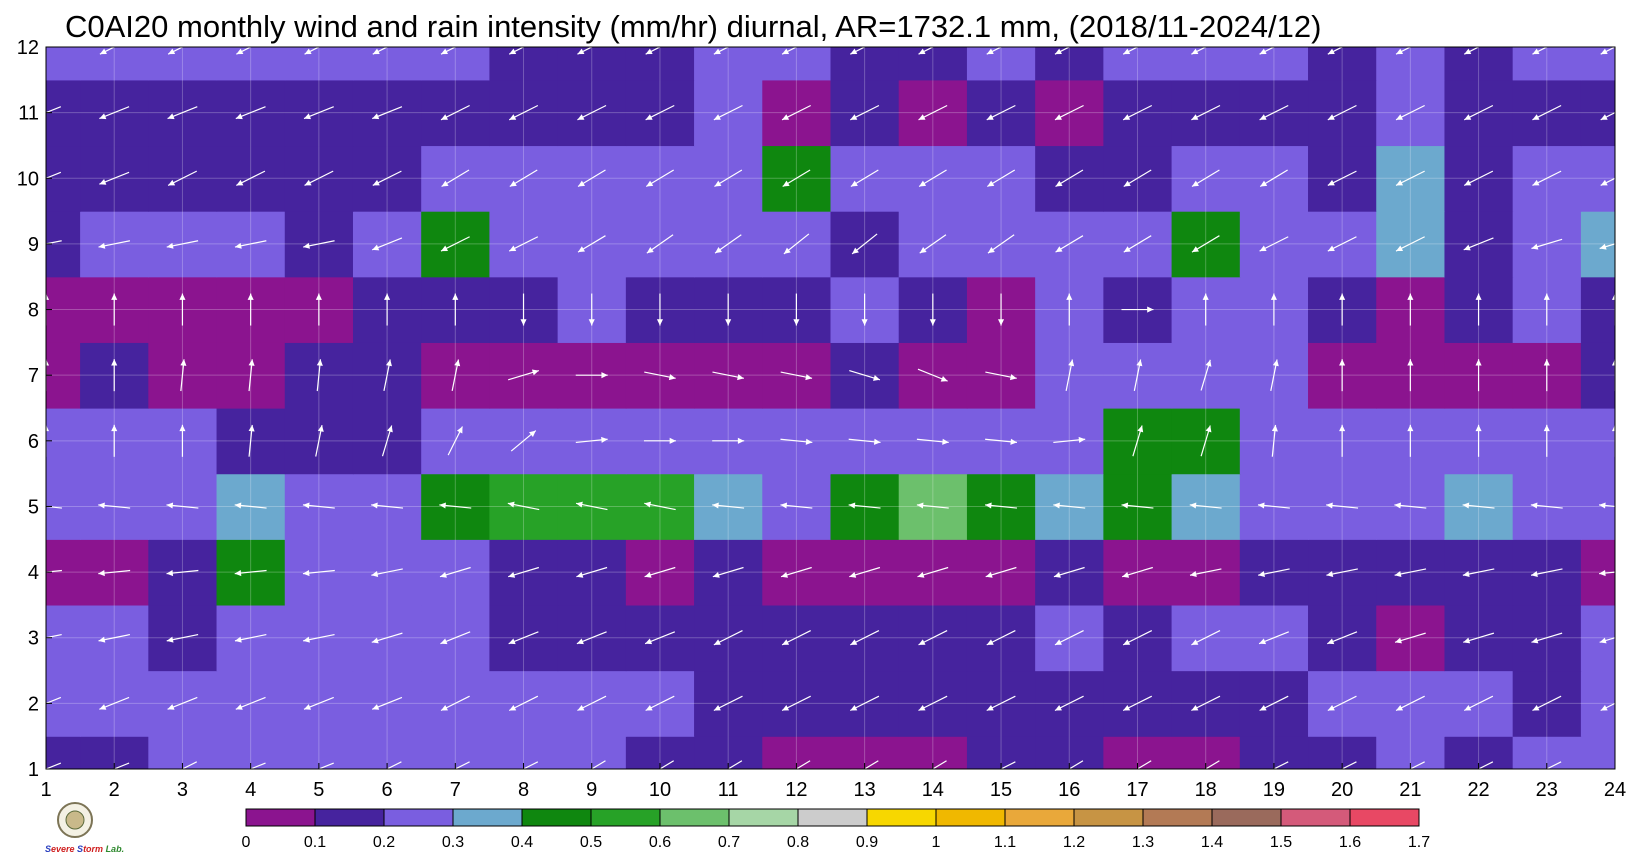  I want to click on x-tick-label: 23, so click(1547, 790).